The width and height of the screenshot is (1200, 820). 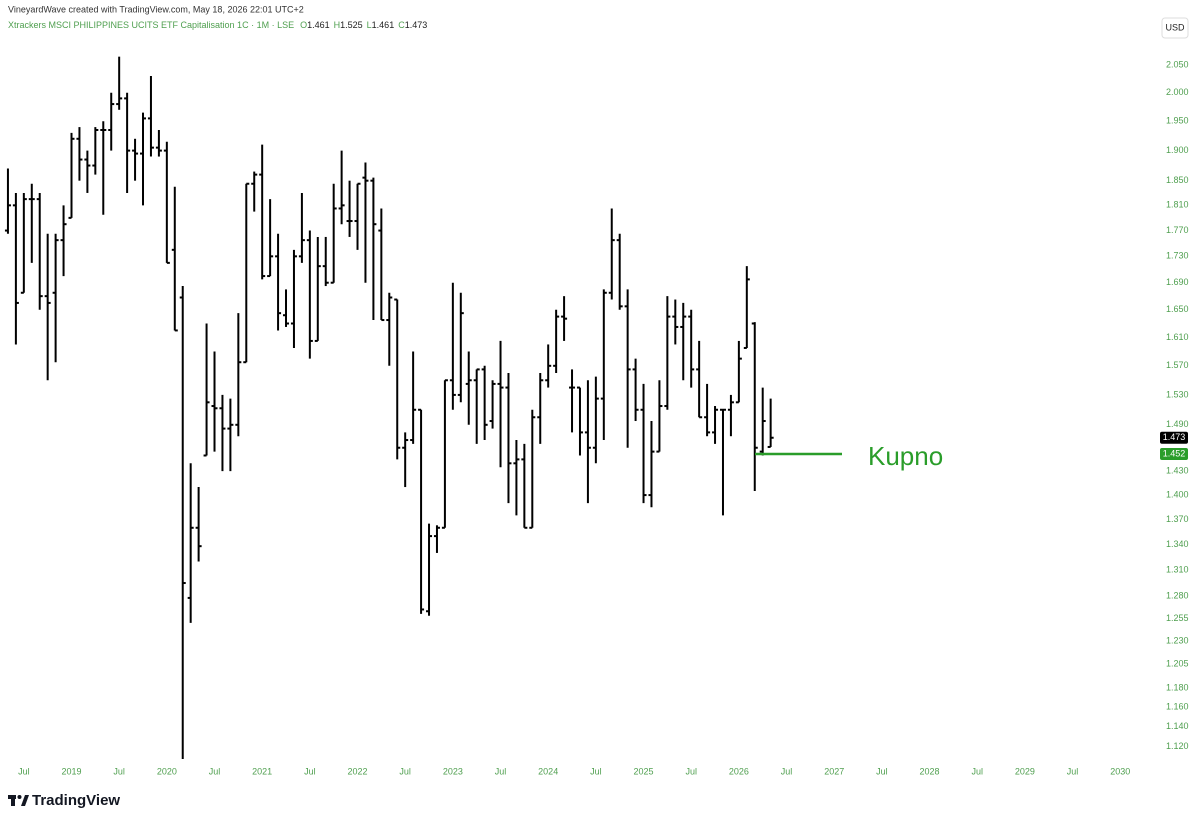 I want to click on y-tick-label: 1.400, so click(x=1177, y=494).